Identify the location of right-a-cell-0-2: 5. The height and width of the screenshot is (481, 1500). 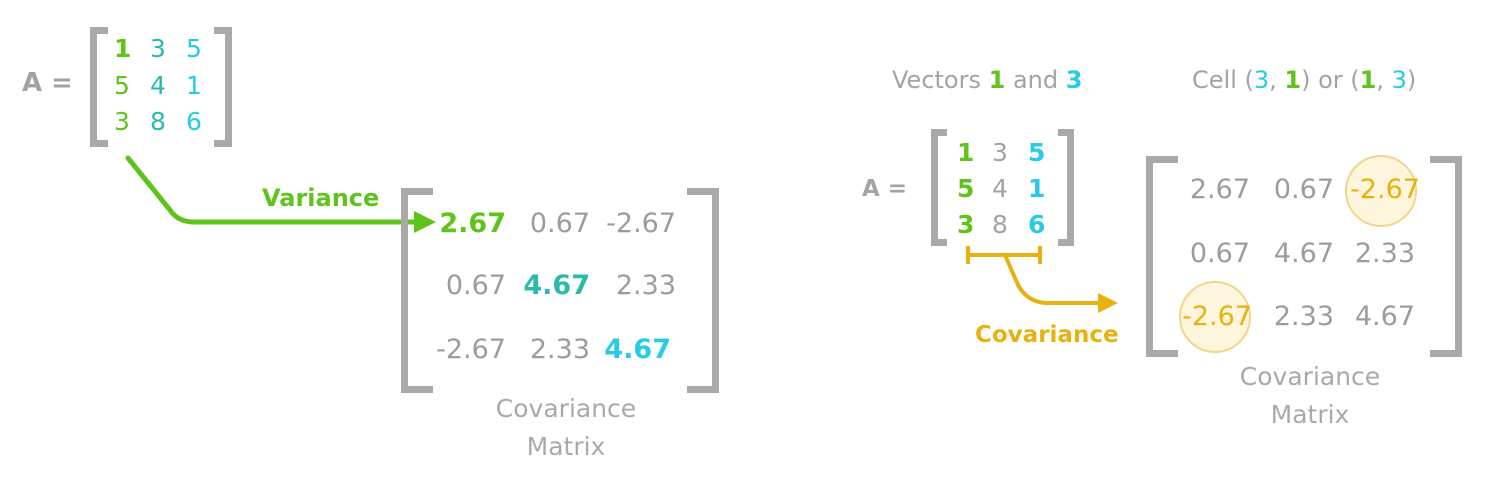
(1037, 152).